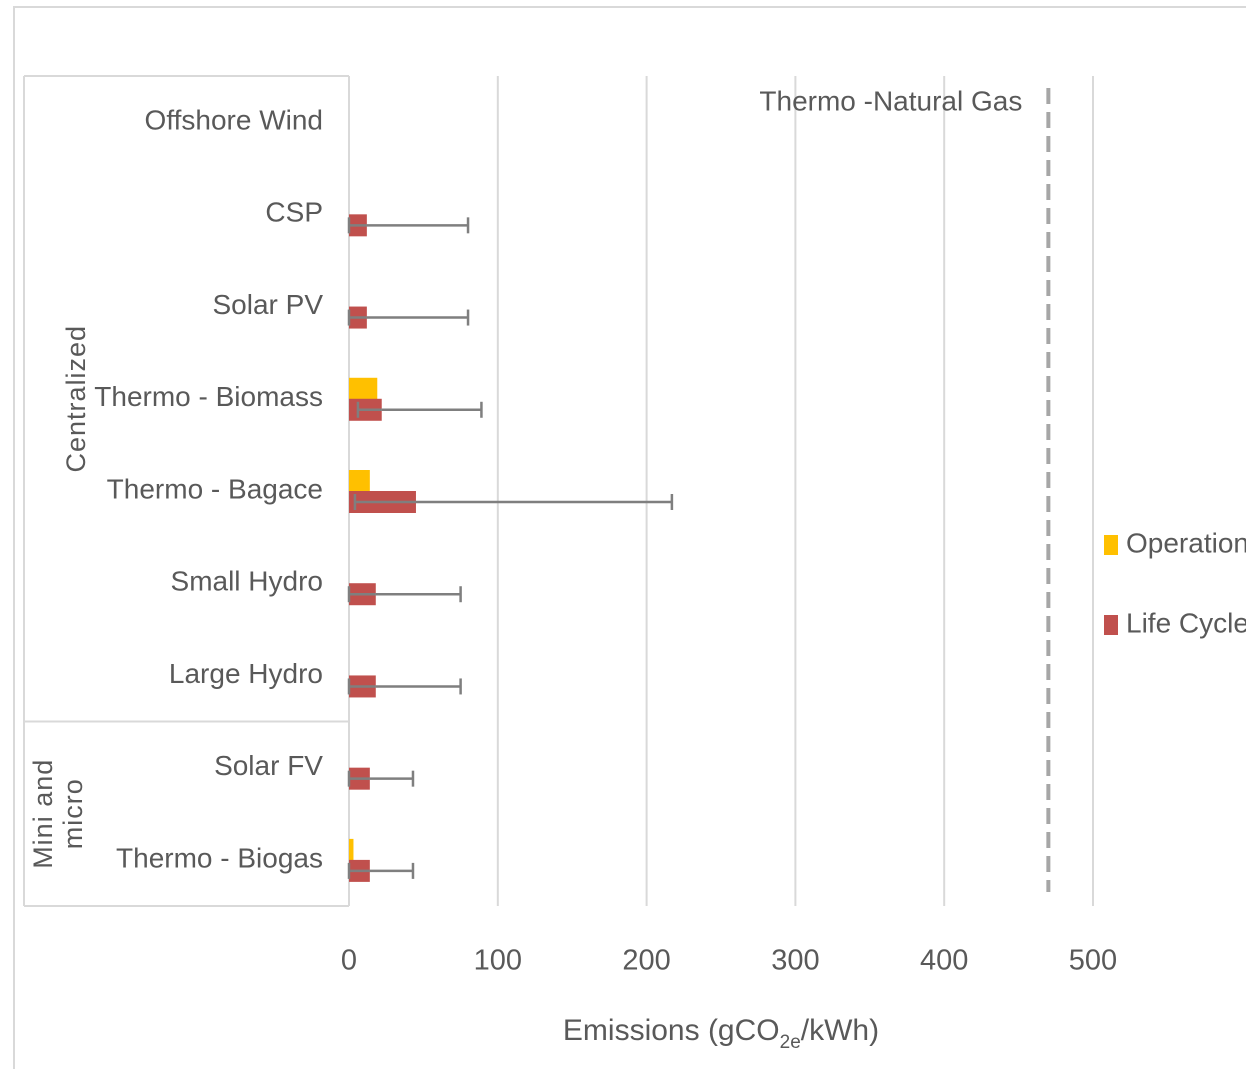 The width and height of the screenshot is (1246, 1069). Describe the element at coordinates (349, 961) in the screenshot. I see `x-tick-label: 0` at that location.